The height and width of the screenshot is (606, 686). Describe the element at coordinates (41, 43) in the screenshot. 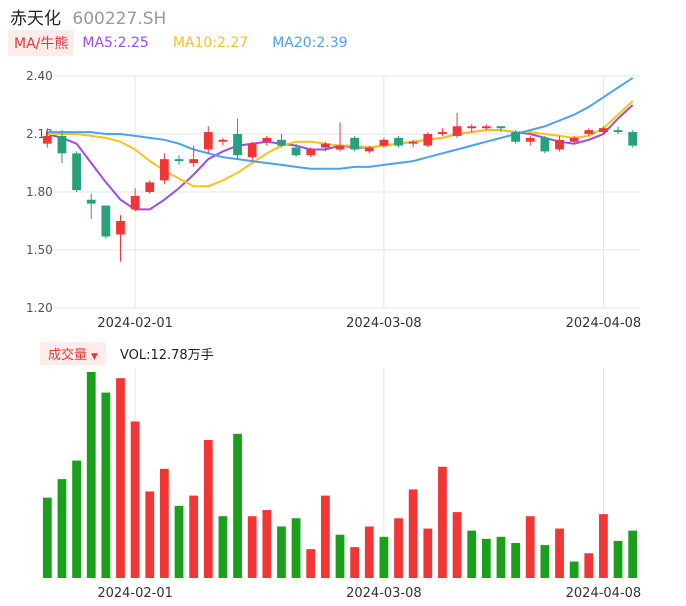

I see `ma-indicator-button: MA/牛熊` at that location.